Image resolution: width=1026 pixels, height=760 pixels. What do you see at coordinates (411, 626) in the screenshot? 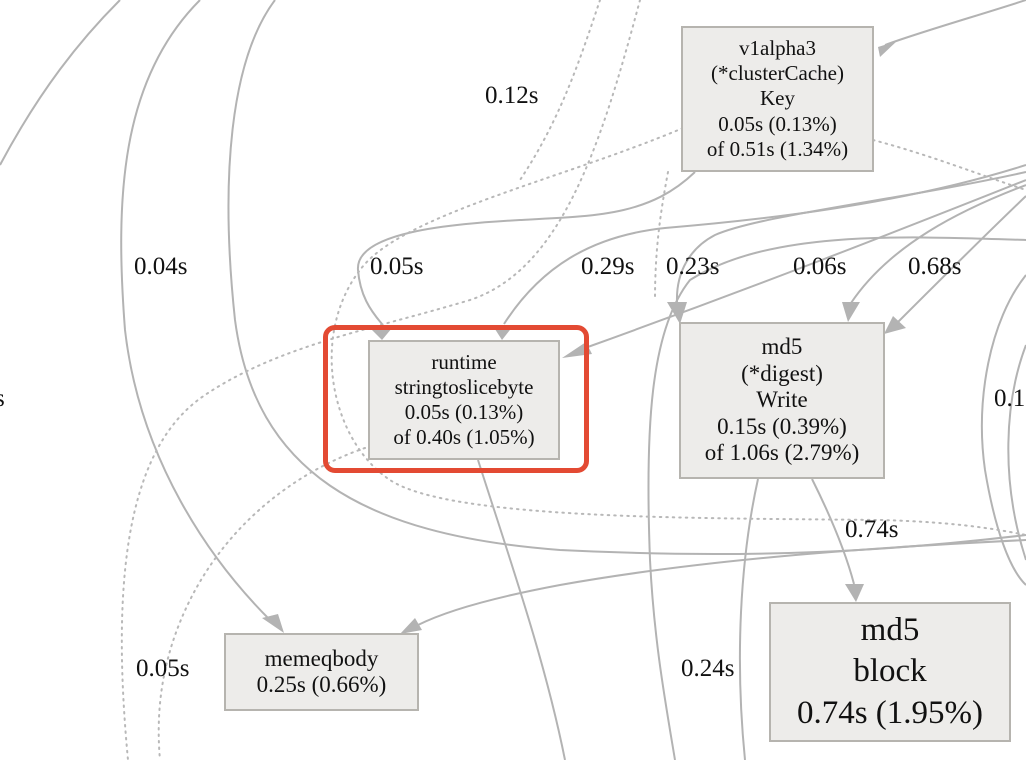
I see `arrowhead-memeqbody-right` at bounding box center [411, 626].